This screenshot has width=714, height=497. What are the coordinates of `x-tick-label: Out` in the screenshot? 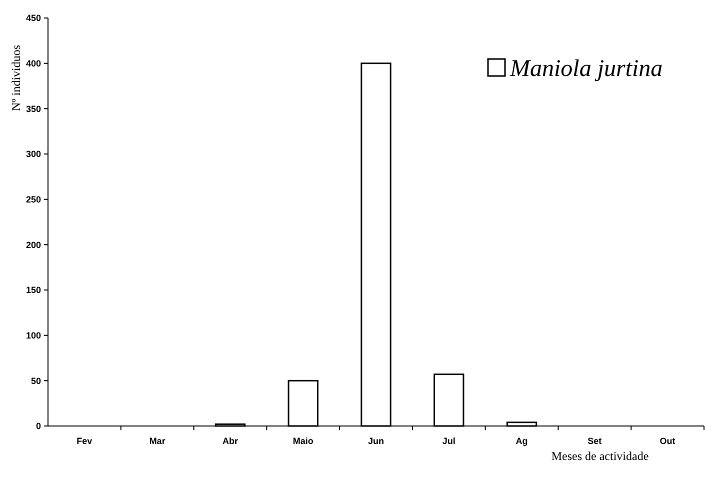 It's located at (668, 441).